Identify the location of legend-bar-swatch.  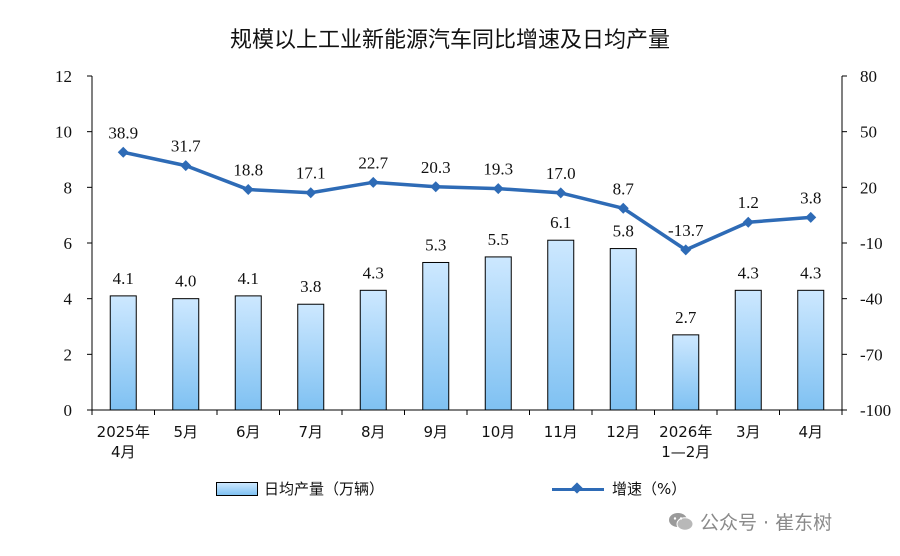
(237, 488).